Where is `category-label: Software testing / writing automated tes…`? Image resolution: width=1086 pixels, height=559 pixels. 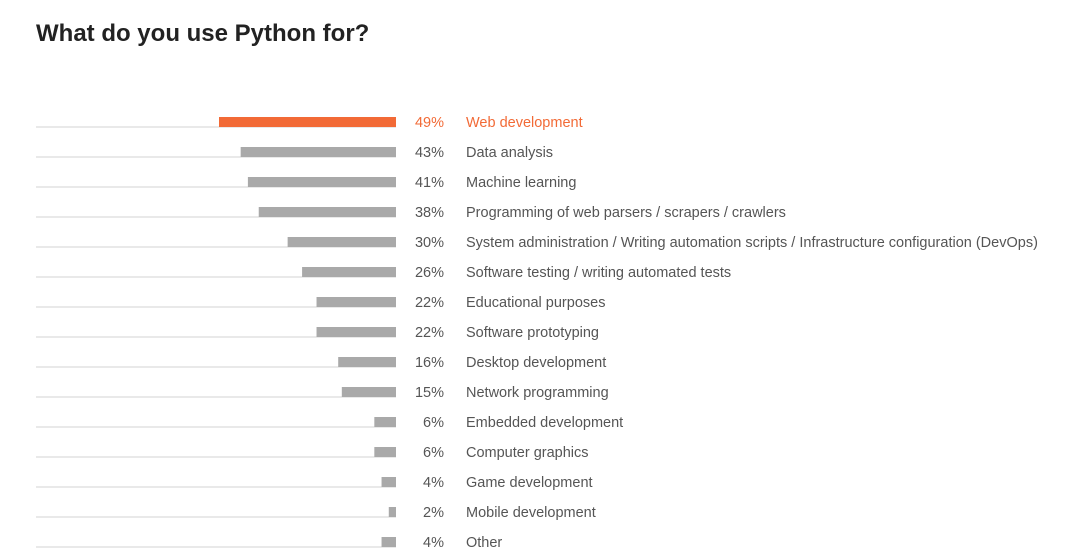 category-label: Software testing / writing automated tes… is located at coordinates (598, 273).